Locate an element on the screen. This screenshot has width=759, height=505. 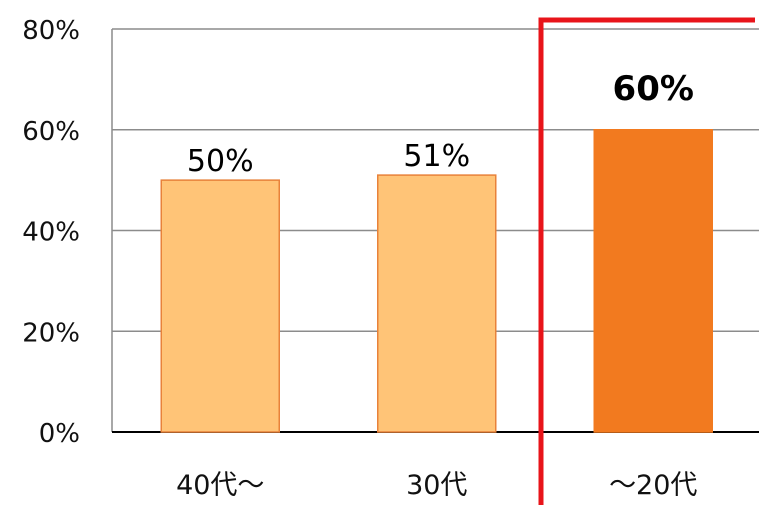
y-tick-label: 40% is located at coordinates (51, 233).